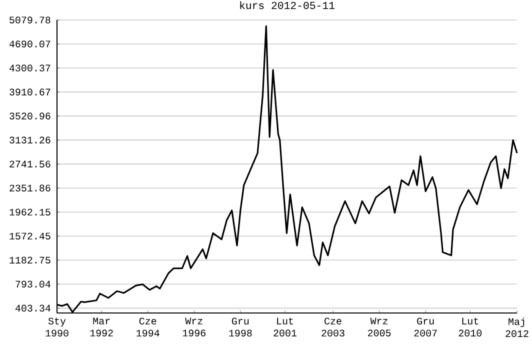 This screenshot has height=344, width=532. Describe the element at coordinates (379, 327) in the screenshot. I see `x-tick-label: Wrz 2005` at that location.